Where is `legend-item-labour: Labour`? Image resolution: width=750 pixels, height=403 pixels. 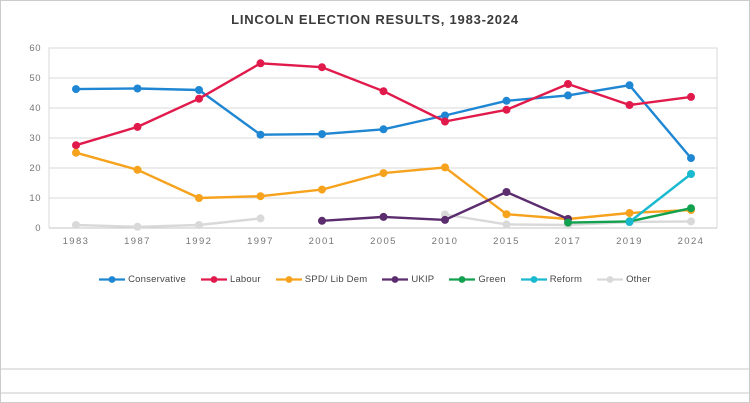
legend-item-labour: Labour is located at coordinates (230, 279).